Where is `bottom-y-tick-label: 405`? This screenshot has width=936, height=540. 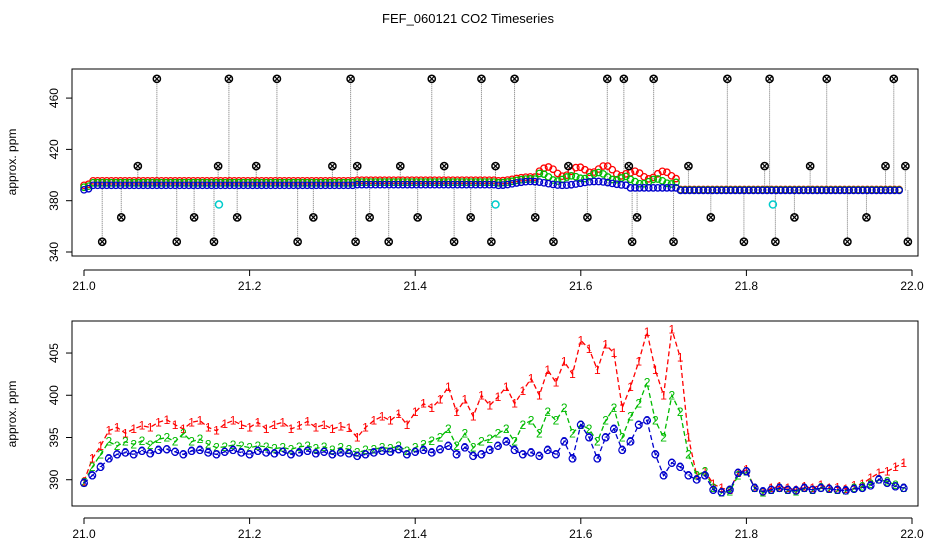 bottom-y-tick-label: 405 is located at coordinates (54, 353).